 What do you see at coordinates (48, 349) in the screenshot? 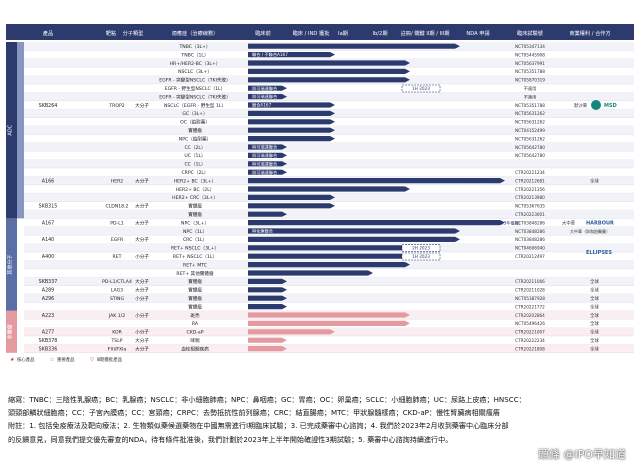
I see `product-name: SKB336` at bounding box center [48, 349].